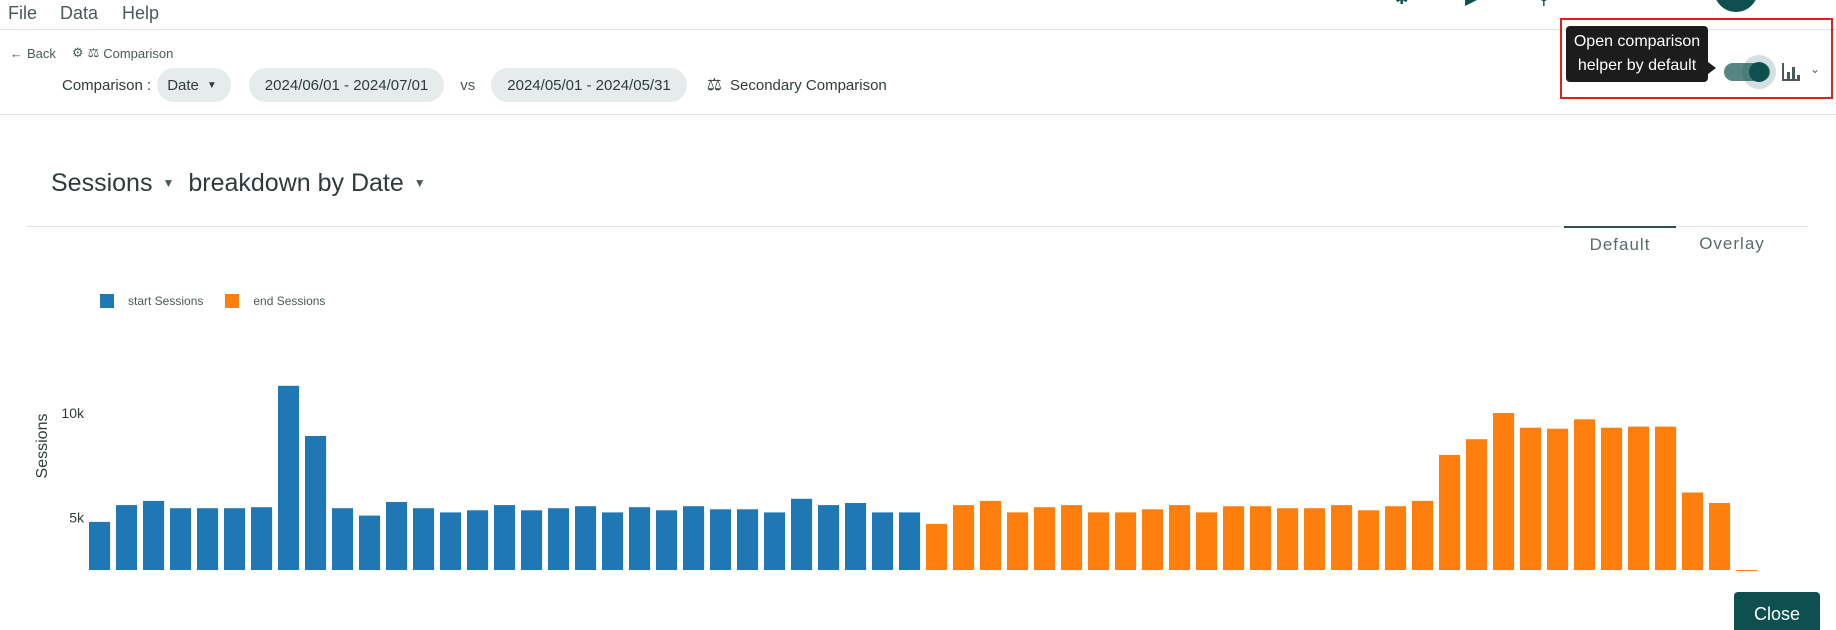  I want to click on caret-down-icon: ▼, so click(211, 85).